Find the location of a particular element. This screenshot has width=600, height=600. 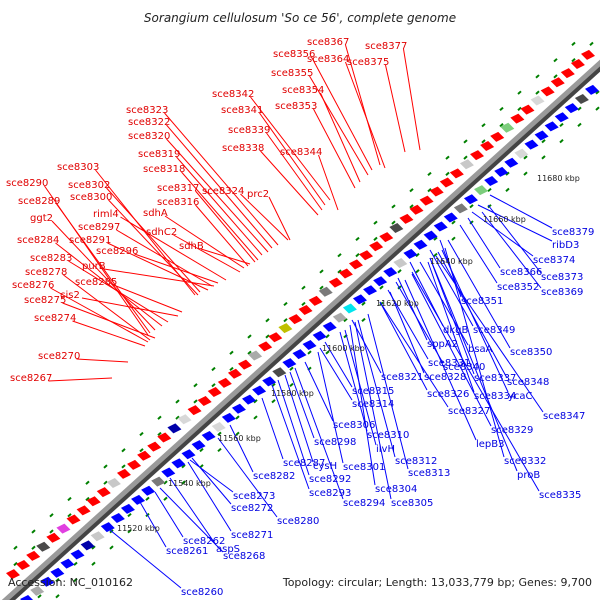

reverse-gene-label: sce8262 is located at coordinates (204, 541).